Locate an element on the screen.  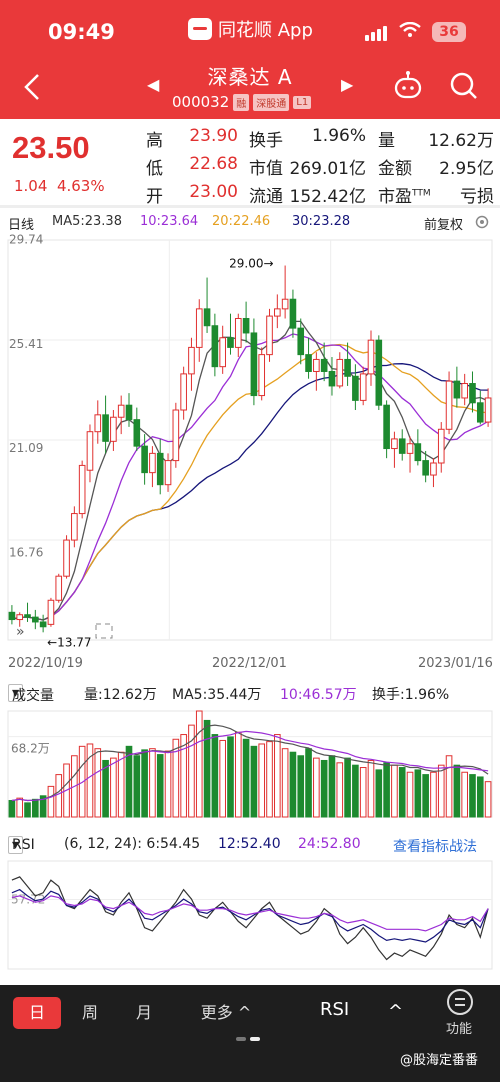
gear-icon is located at coordinates (482, 222).